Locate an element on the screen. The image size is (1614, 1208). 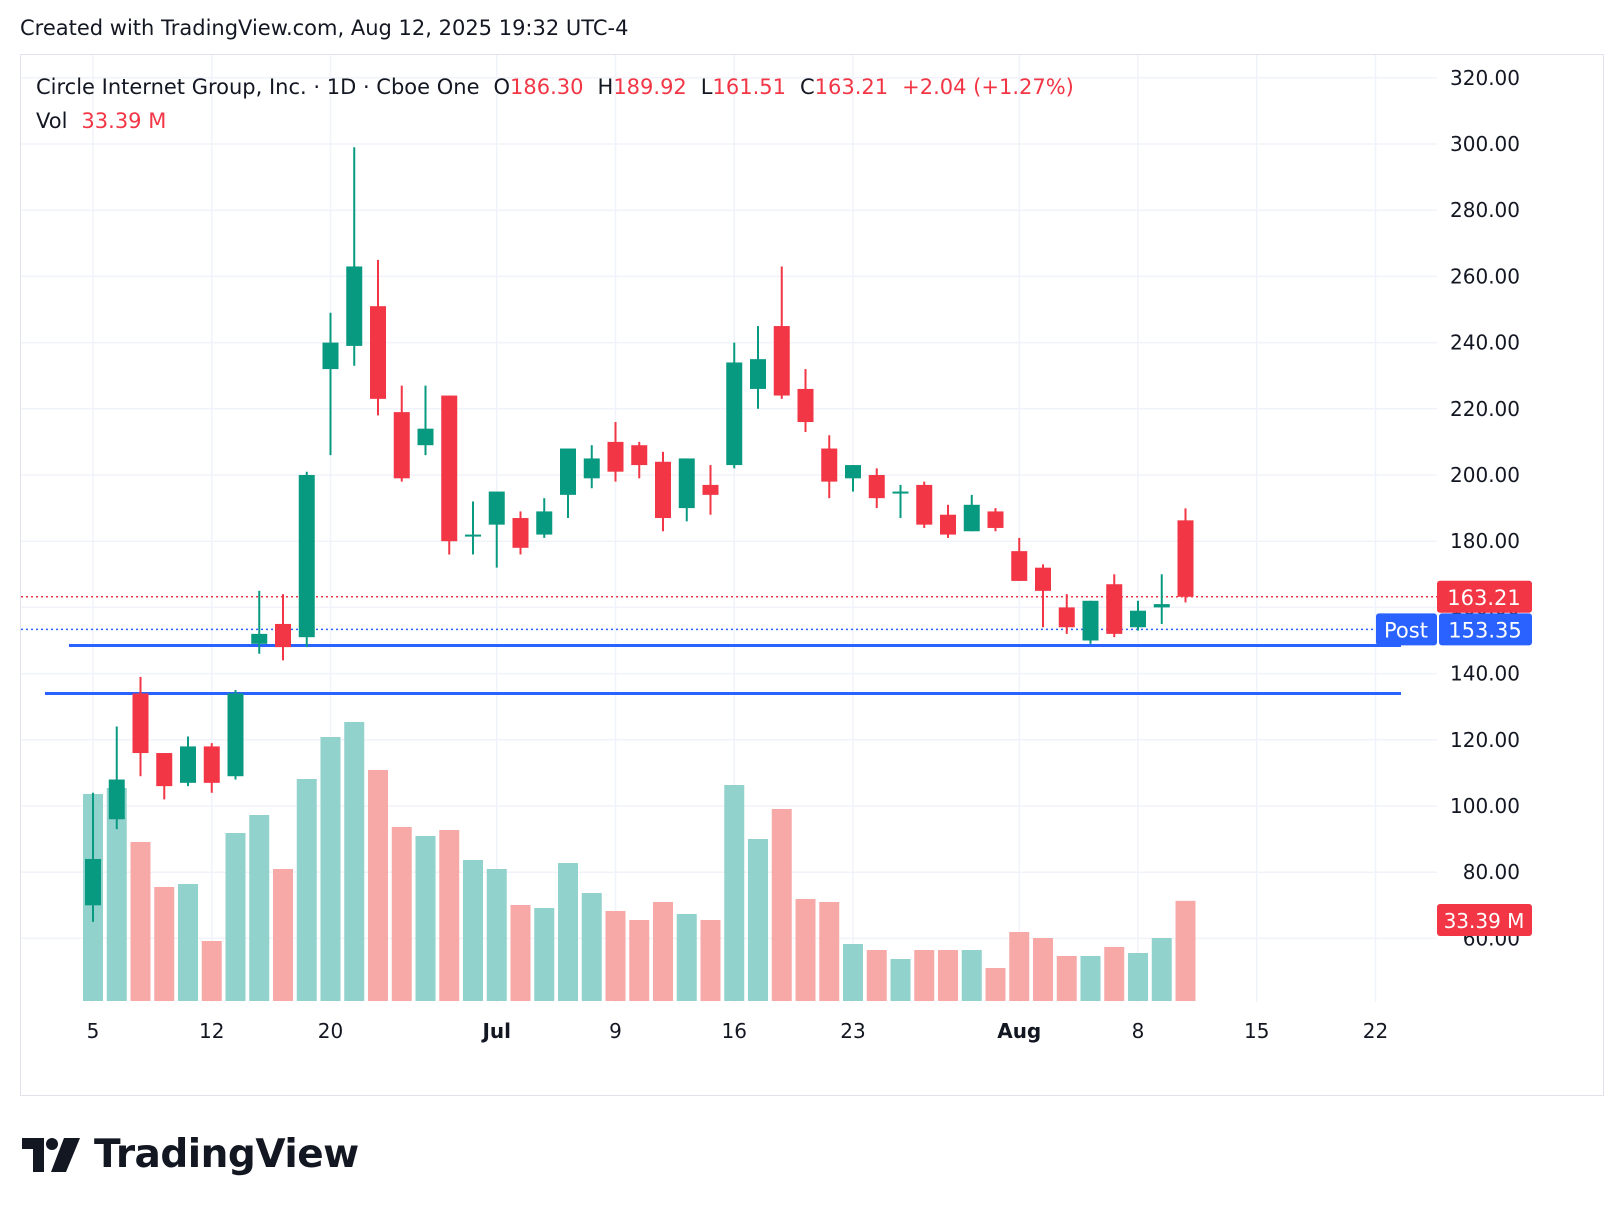
time-tick-label: 20 is located at coordinates (330, 1031).